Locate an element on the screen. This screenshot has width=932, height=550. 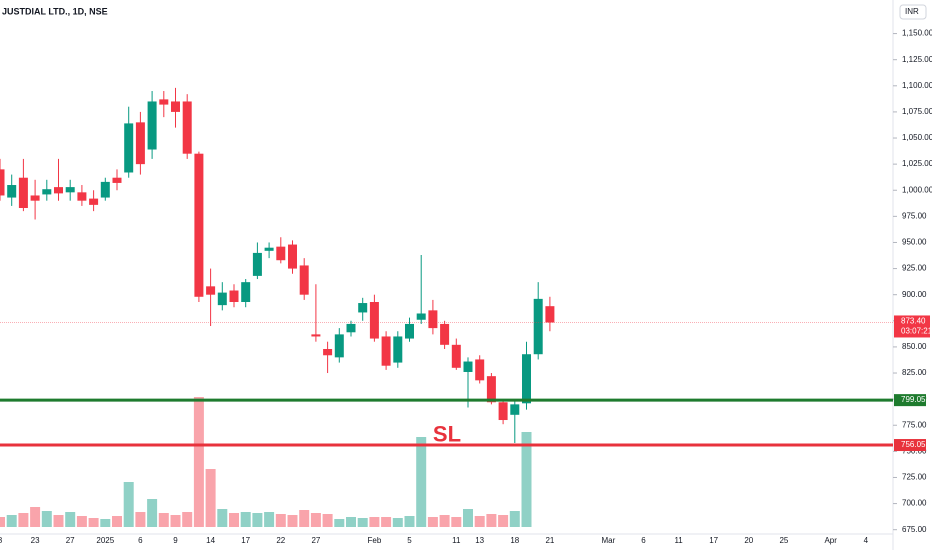
x-tick-label: 2025 is located at coordinates (105, 540).